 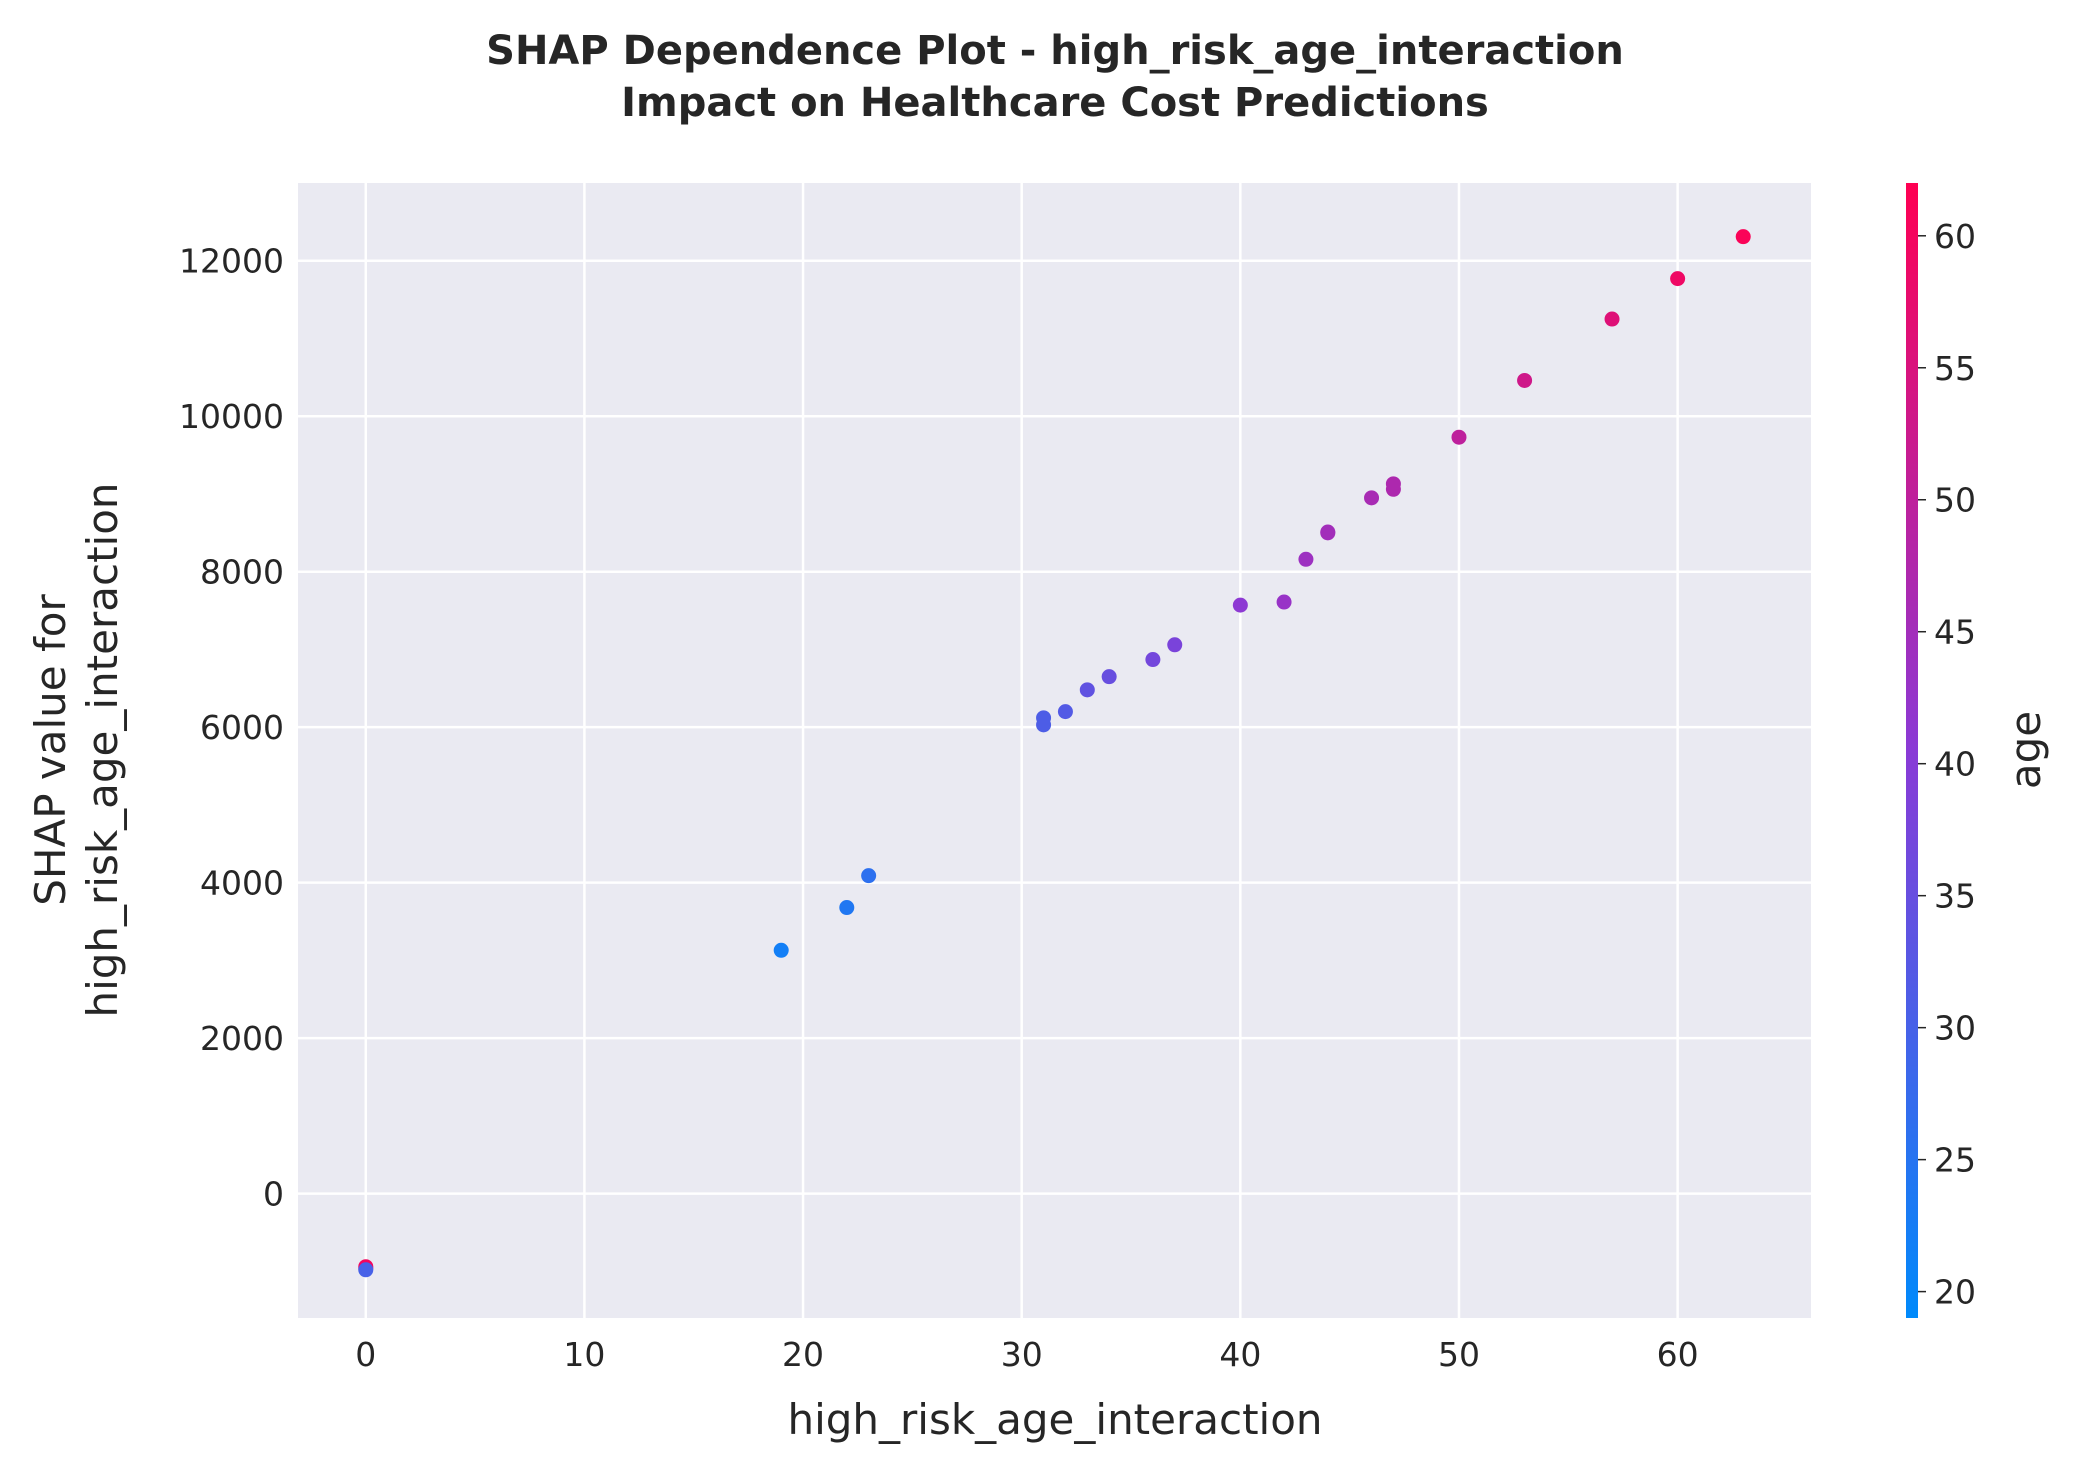 I want to click on colorbar-tick-labels: 20 25 30 35 40 45 50 55 60, so click(x=1947, y=764).